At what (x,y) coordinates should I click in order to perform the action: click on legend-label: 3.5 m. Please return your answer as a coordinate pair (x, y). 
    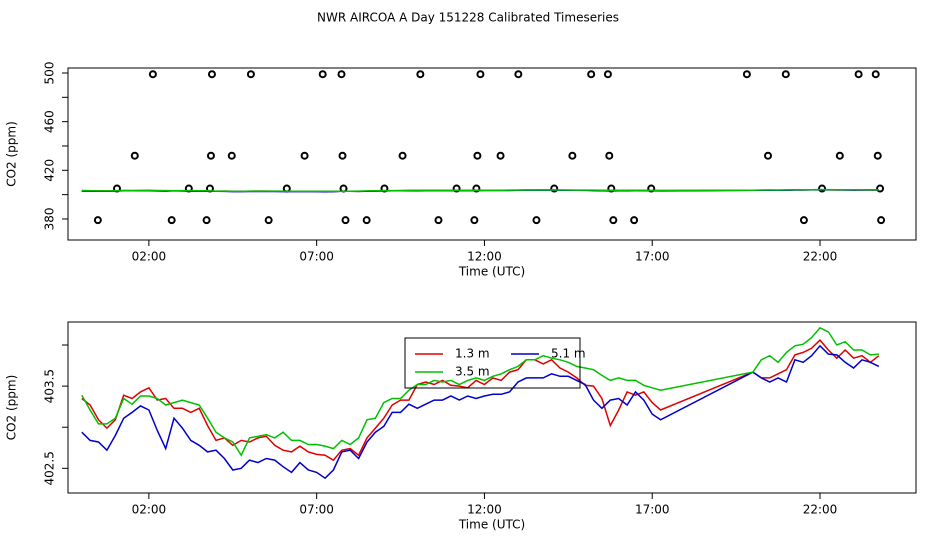
    Looking at the image, I should click on (472, 372).